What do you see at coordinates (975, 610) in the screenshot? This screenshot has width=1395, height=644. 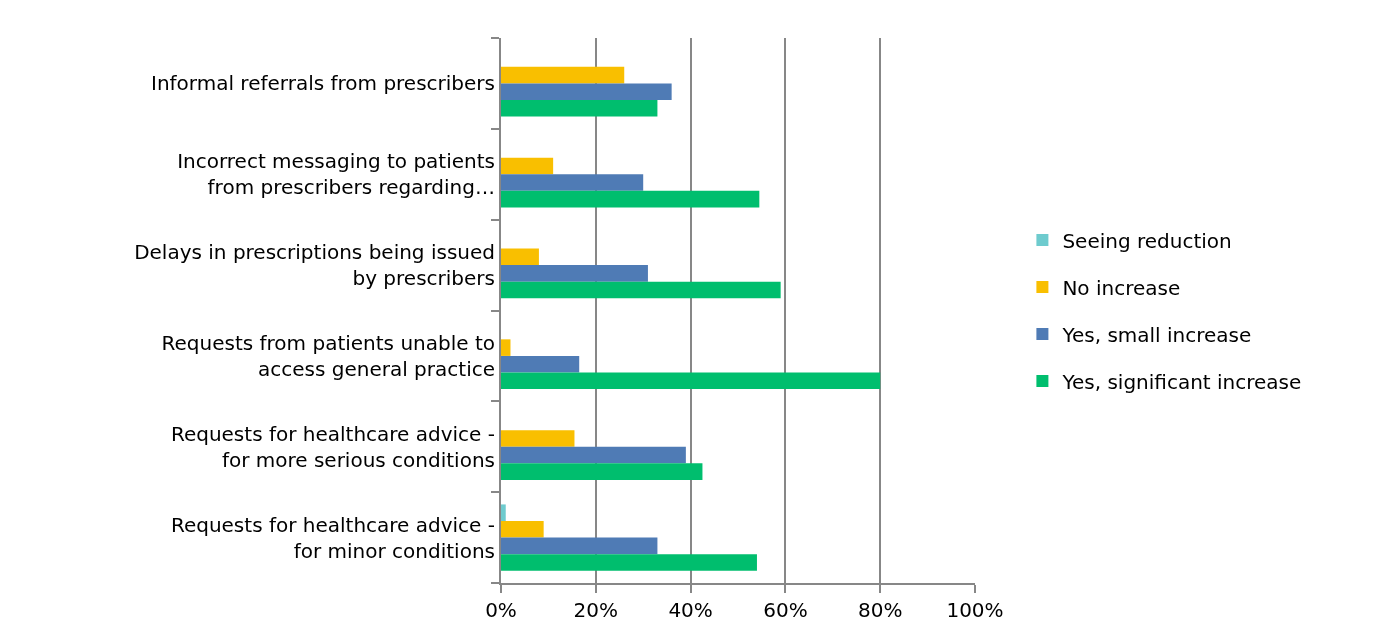 I see `x-tick-label: 100%` at bounding box center [975, 610].